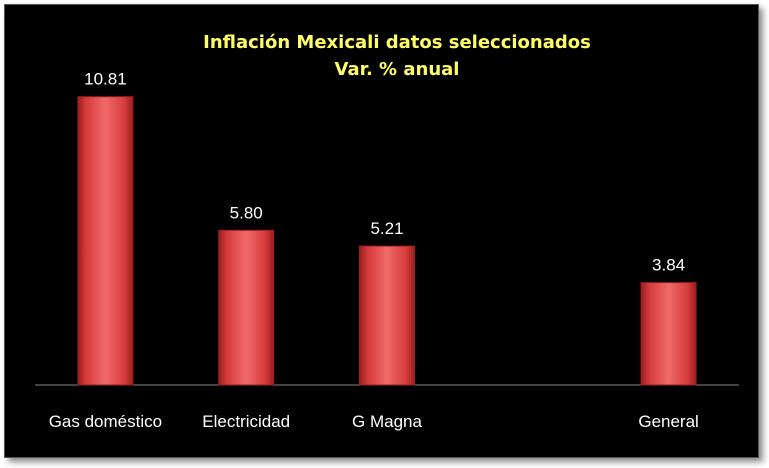  I want to click on data-label-0: 10.81, so click(105, 79).